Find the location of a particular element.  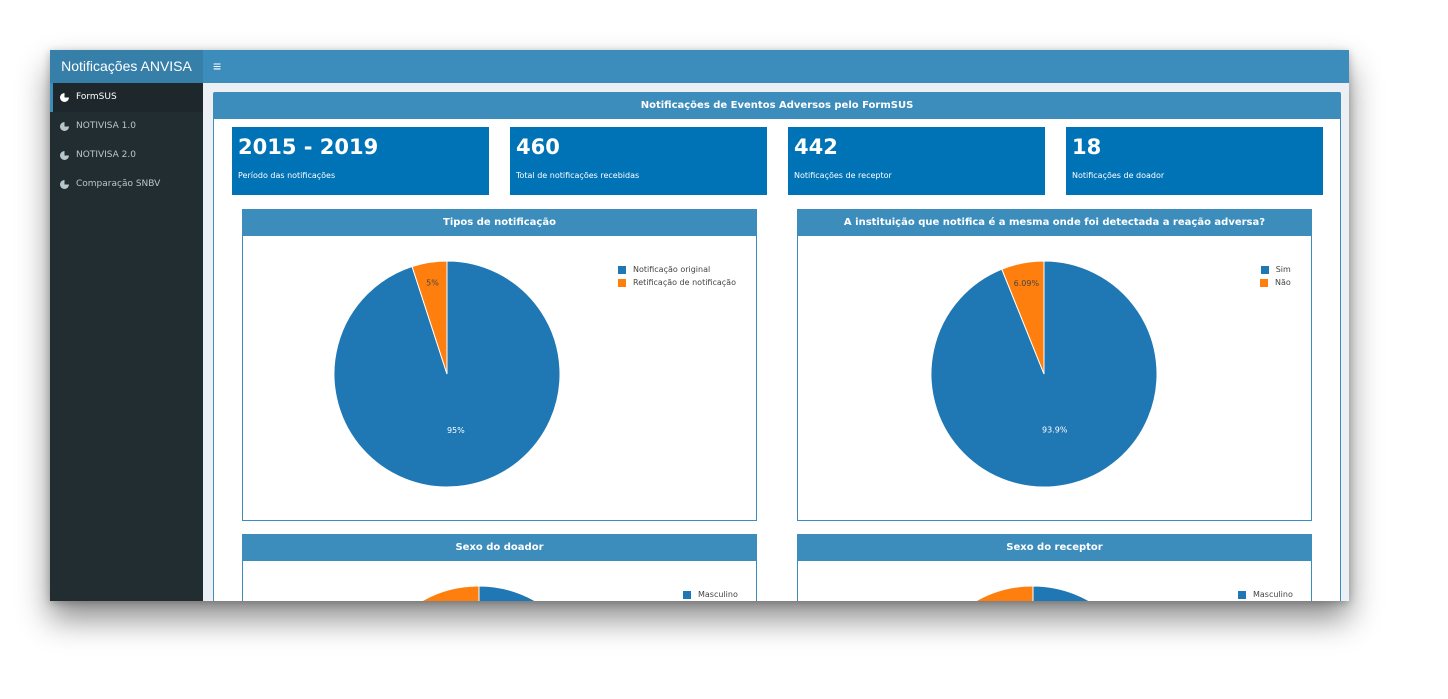

pie-slice-label: 5% is located at coordinates (432, 282).